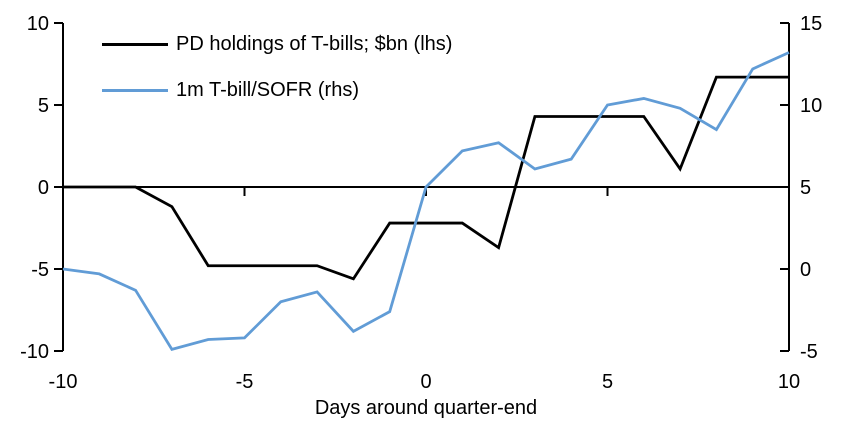 This screenshot has height=432, width=852. What do you see at coordinates (809, 352) in the screenshot?
I see `right-axis-tick-label: -5` at bounding box center [809, 352].